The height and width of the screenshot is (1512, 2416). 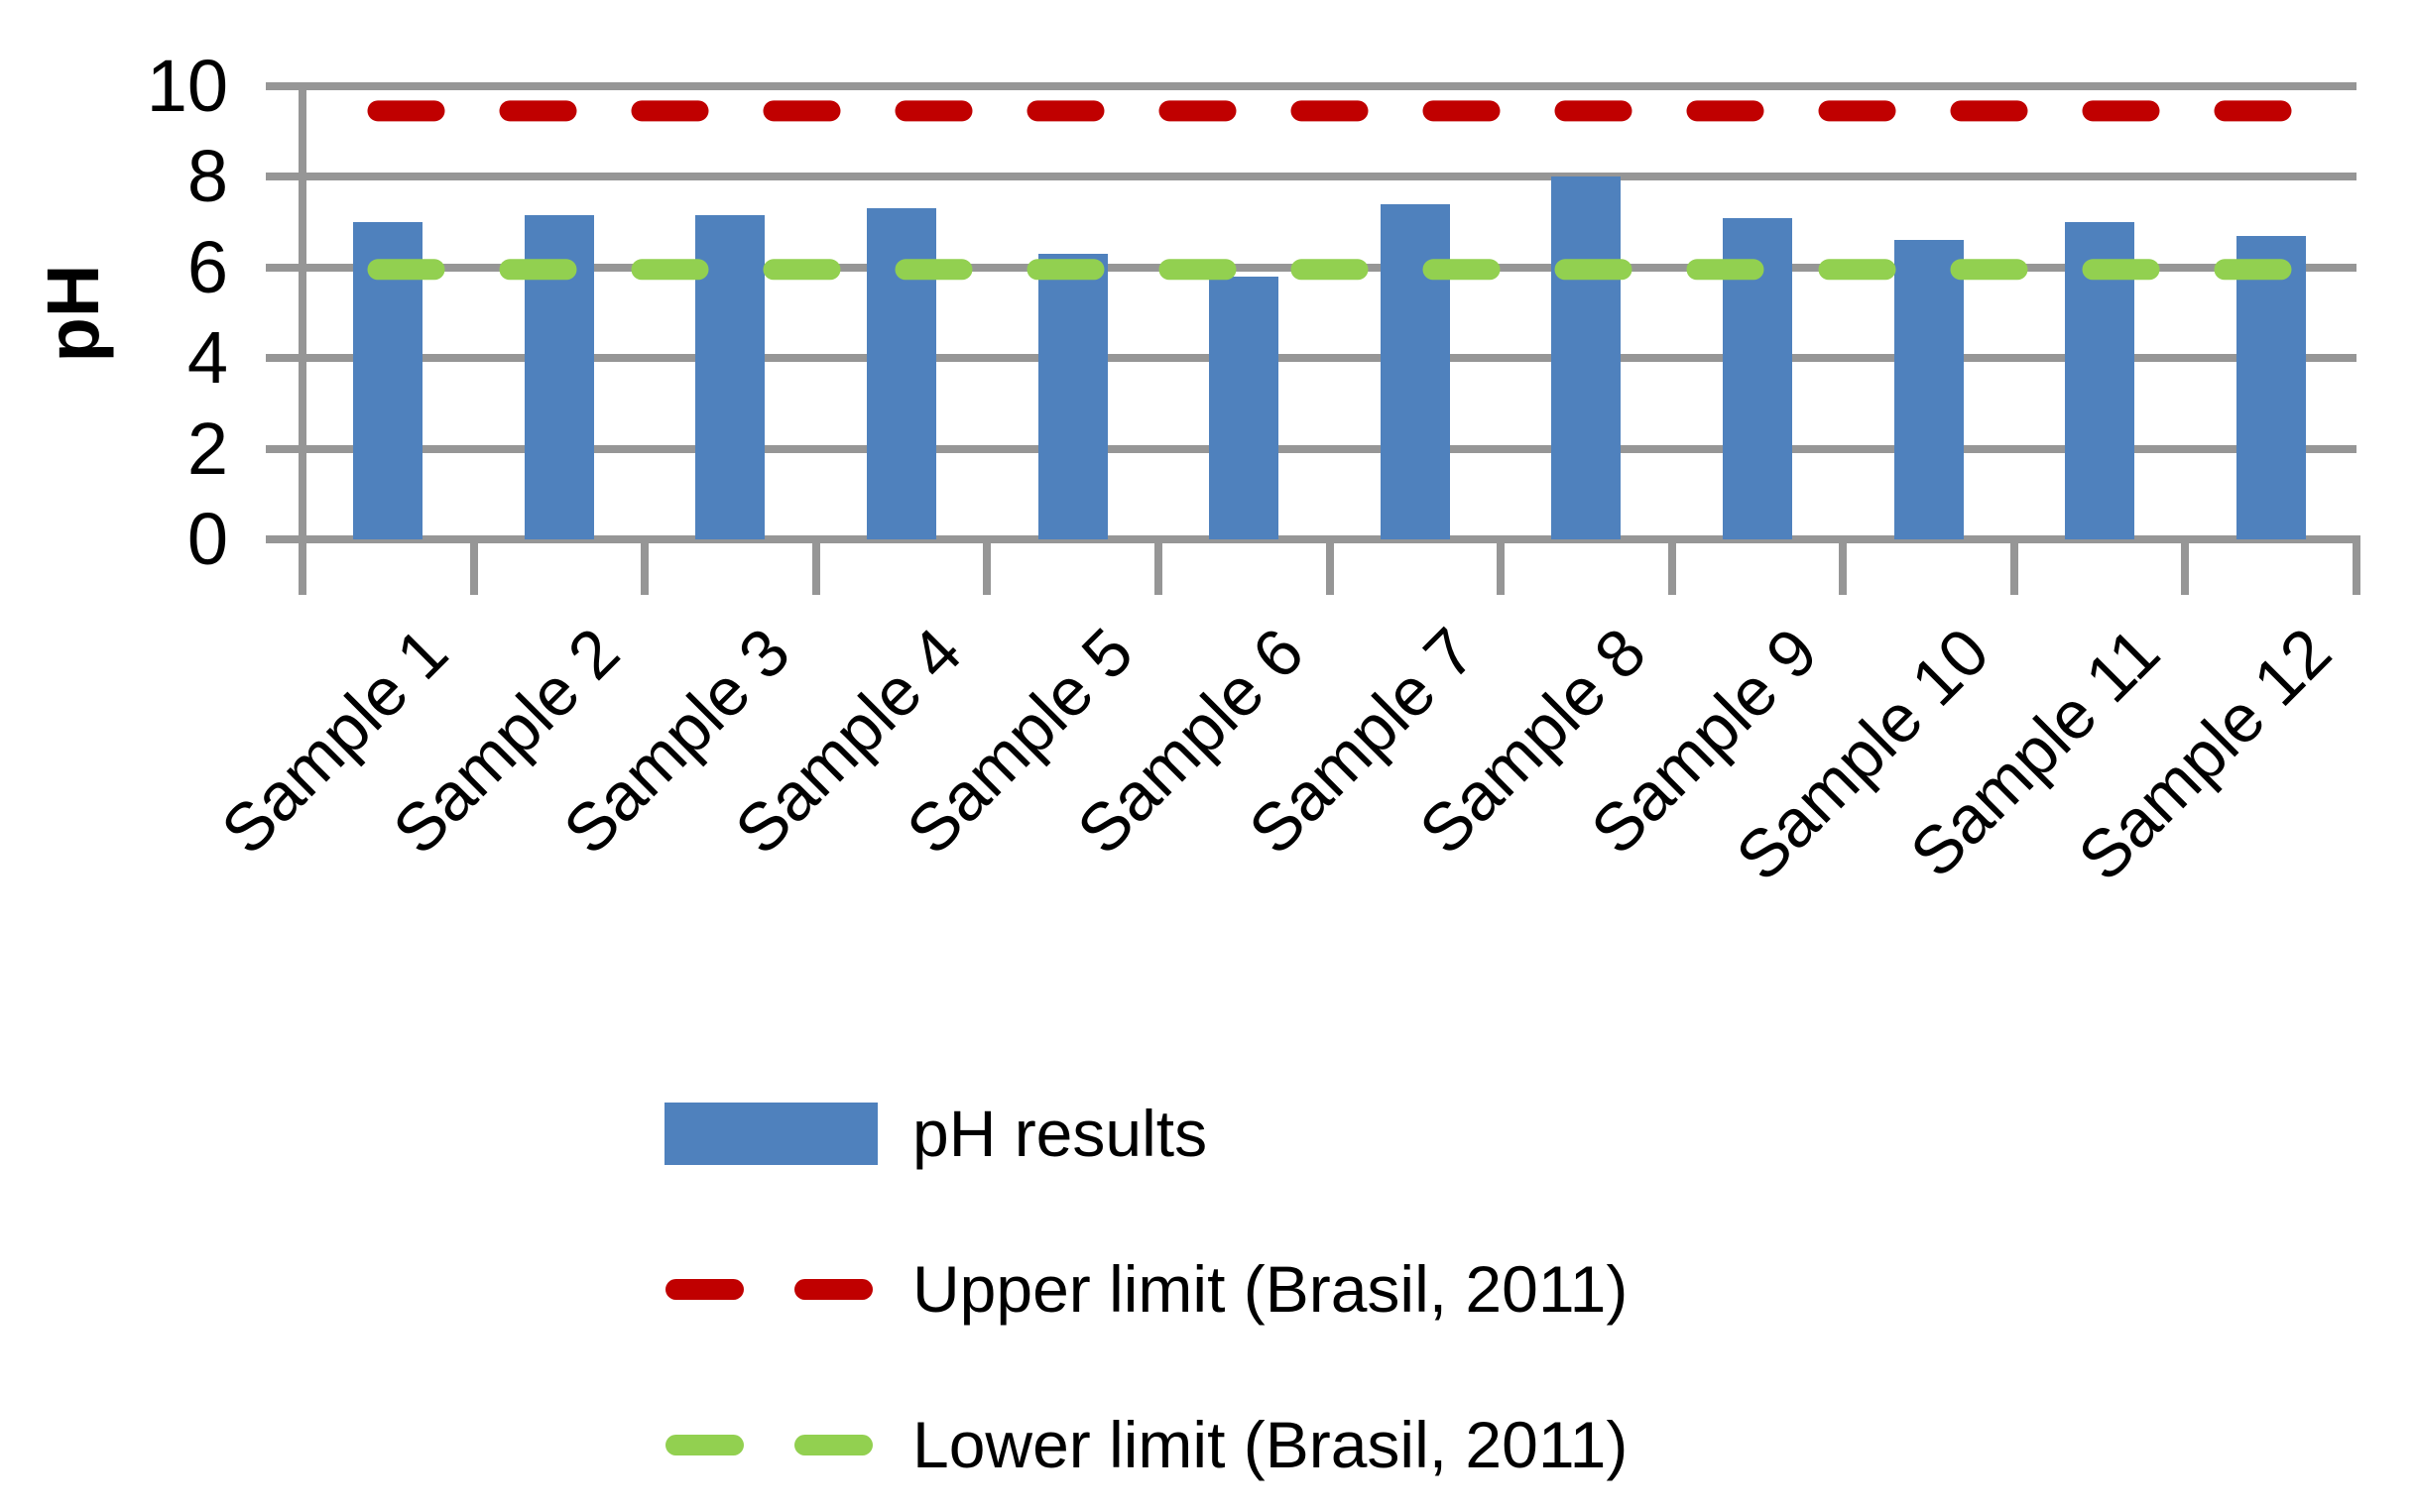 What do you see at coordinates (207, 176) in the screenshot?
I see `y-tick-label-8: 8` at bounding box center [207, 176].